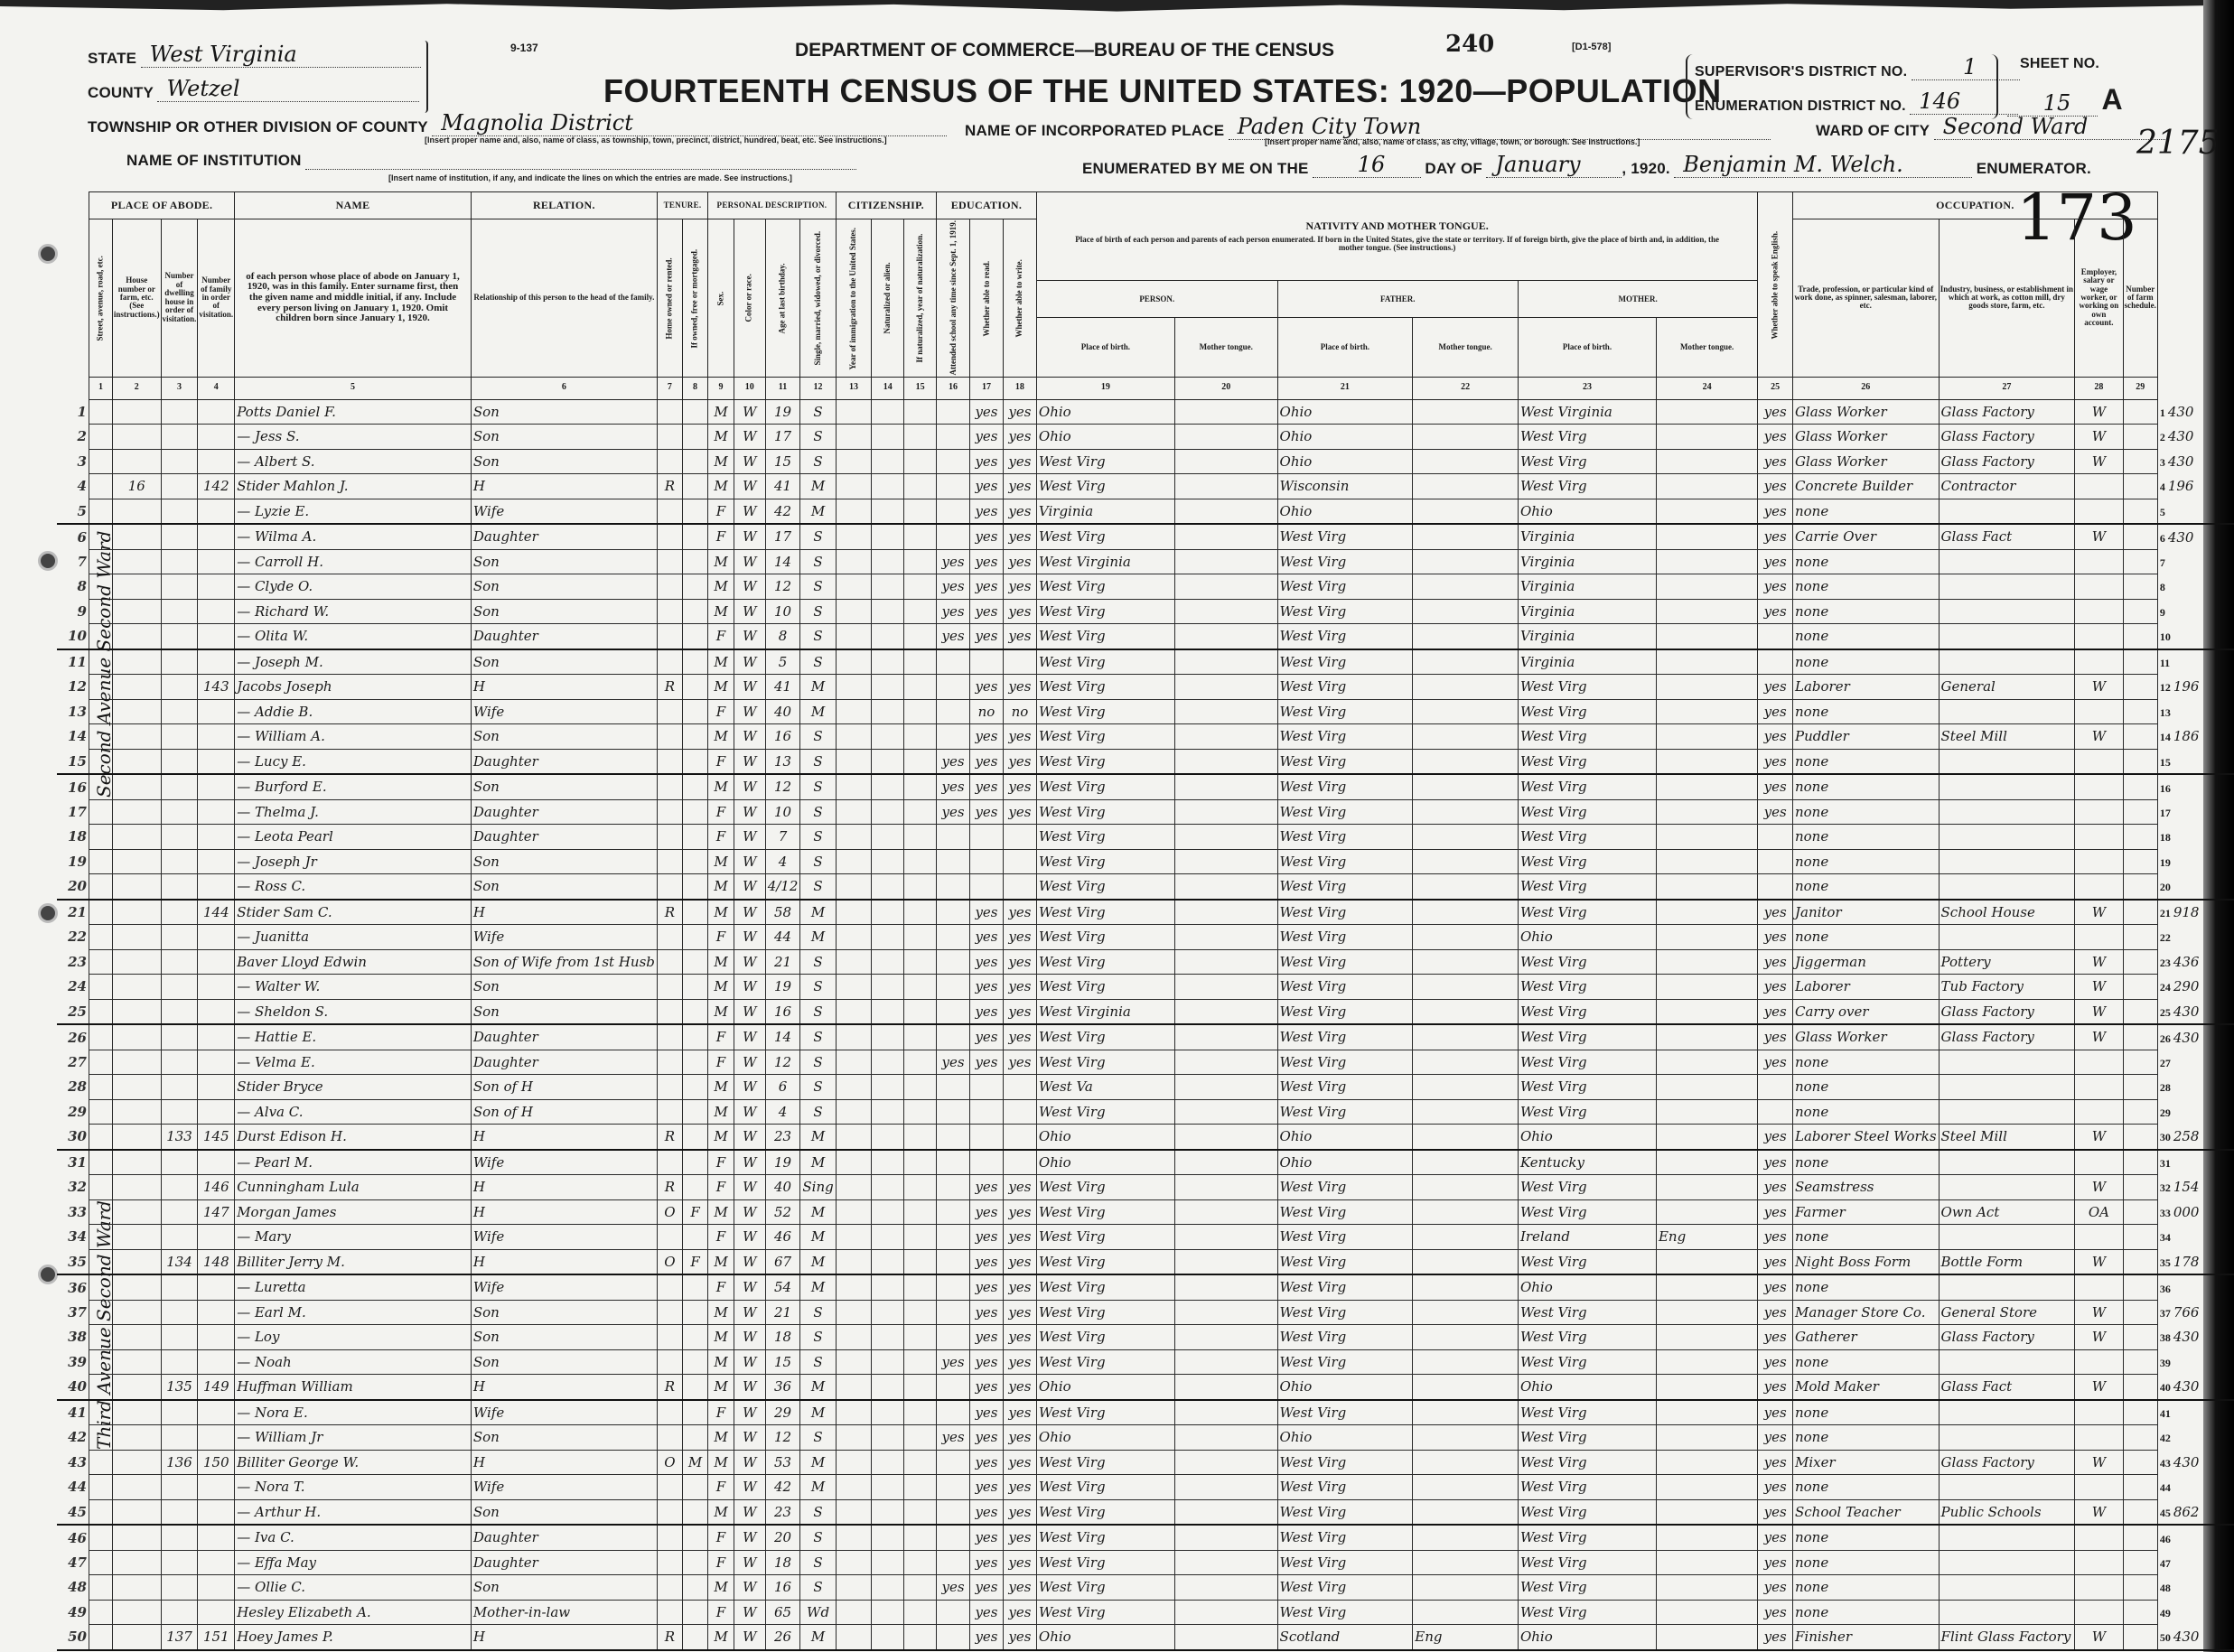 The width and height of the screenshot is (2234, 1652). I want to click on supervisor-value: 1, so click(1966, 67).